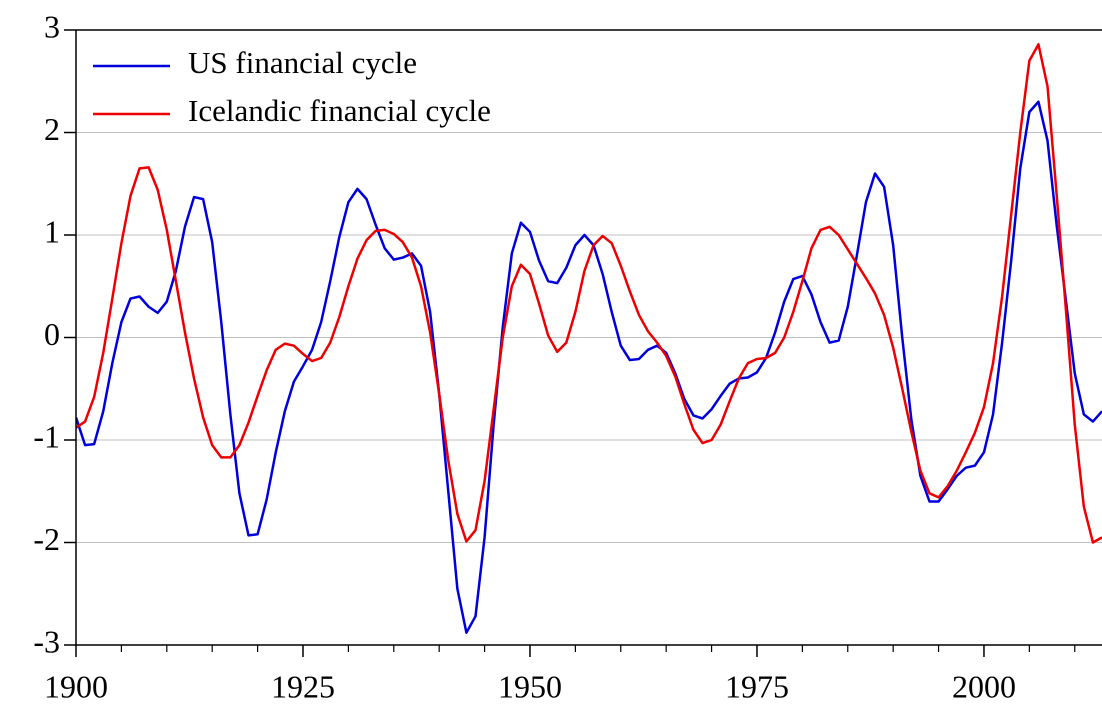 This screenshot has height=709, width=1102. What do you see at coordinates (530, 686) in the screenshot?
I see `x-tick-label: 1950` at bounding box center [530, 686].